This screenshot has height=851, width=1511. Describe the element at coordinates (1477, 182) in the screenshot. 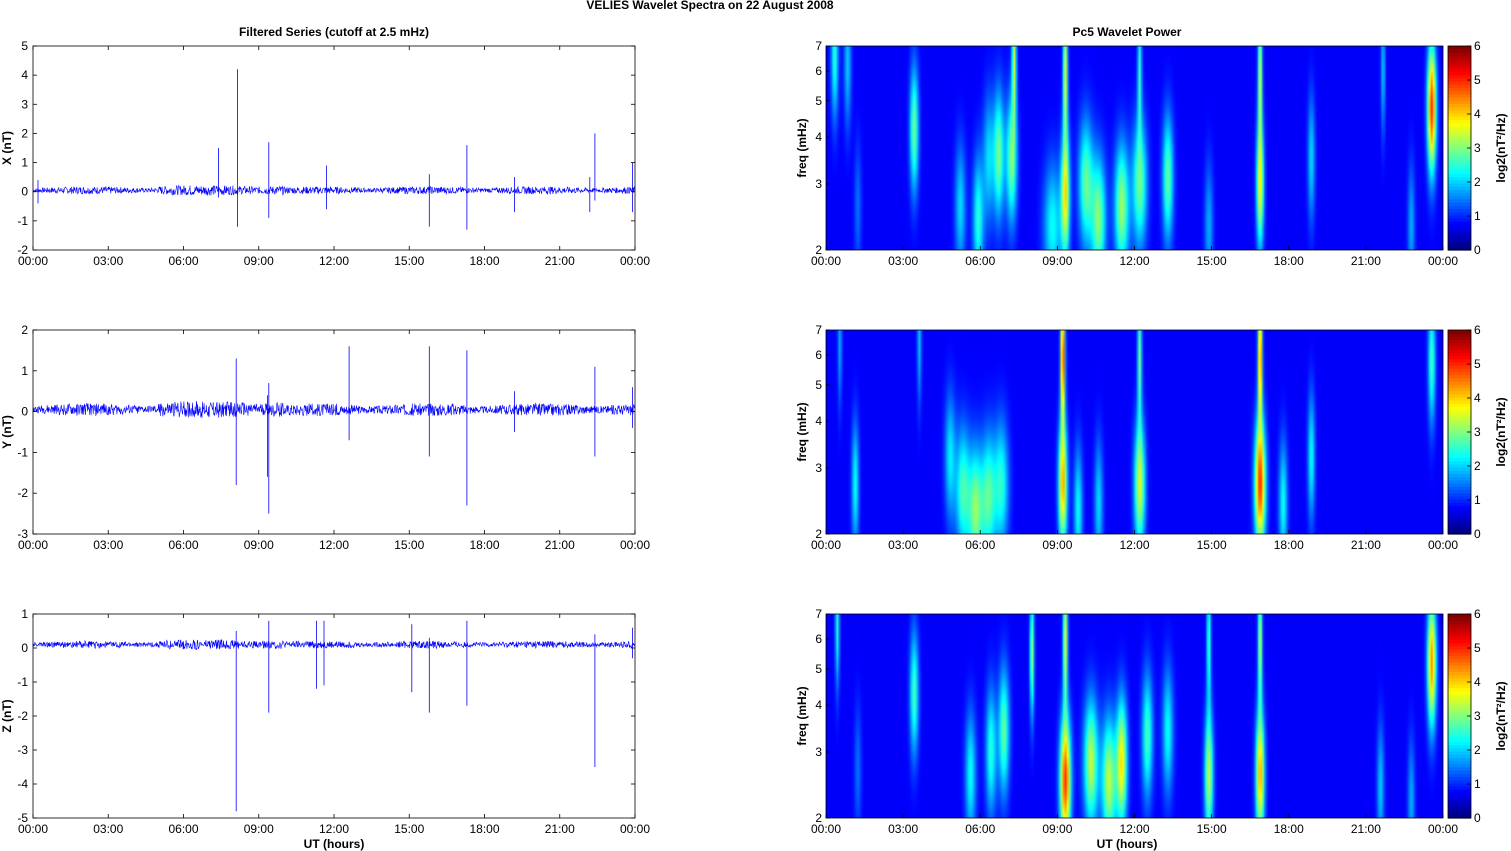

I see `colorbar-tick-label: 2` at that location.